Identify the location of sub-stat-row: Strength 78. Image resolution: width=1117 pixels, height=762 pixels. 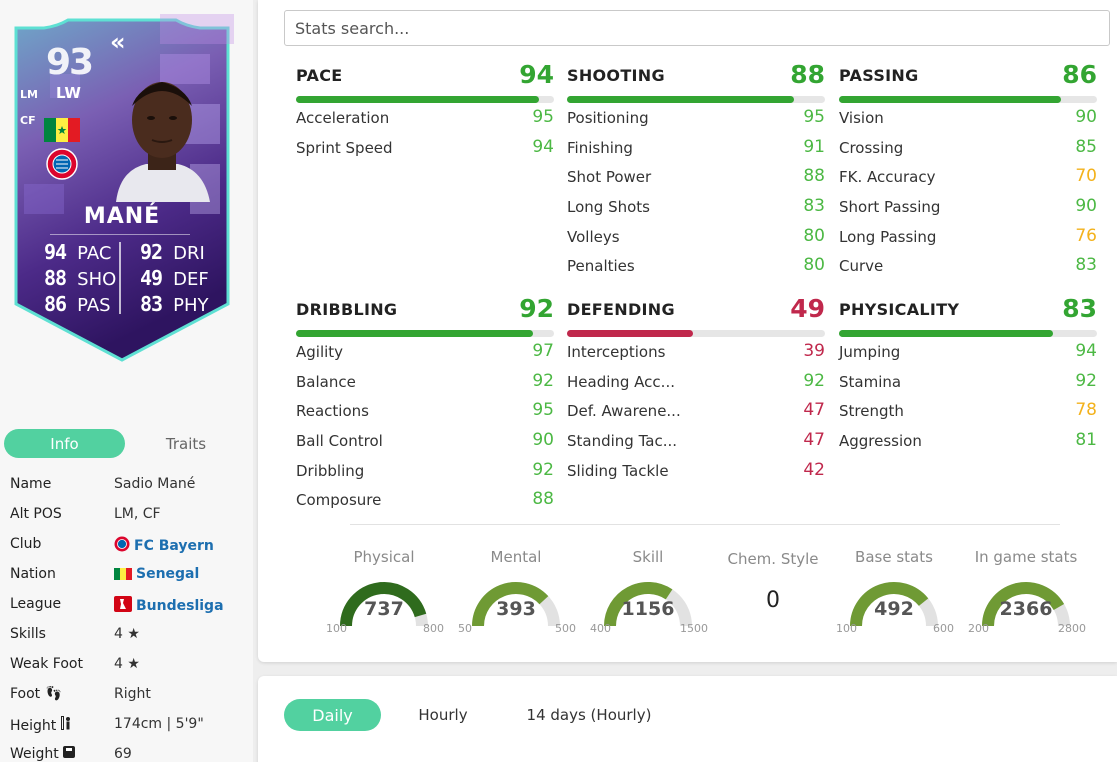
(968, 411).